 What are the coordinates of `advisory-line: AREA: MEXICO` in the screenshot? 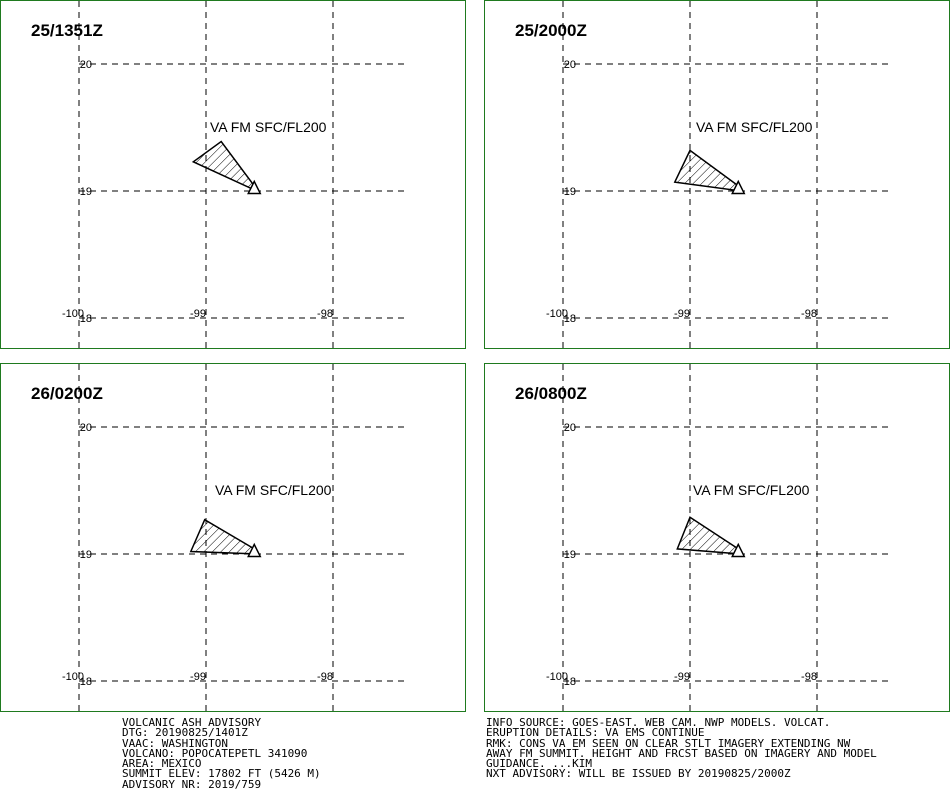 It's located at (162, 764).